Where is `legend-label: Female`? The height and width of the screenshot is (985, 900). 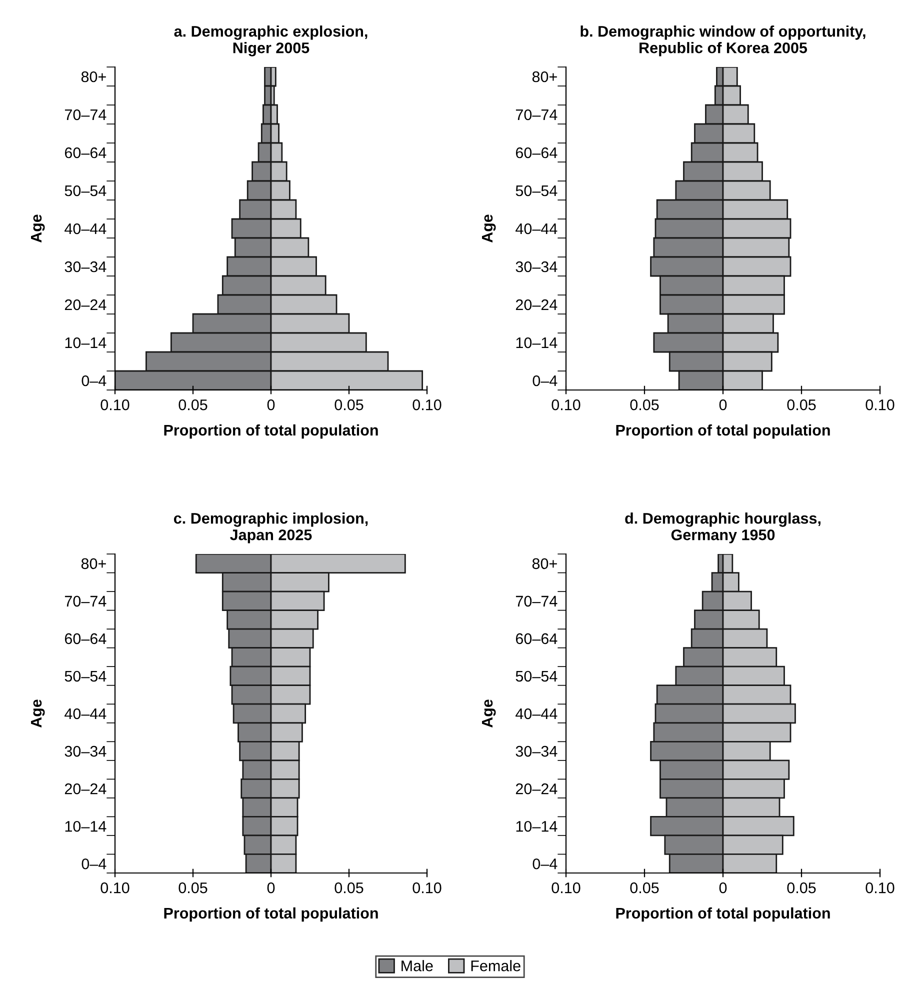
legend-label: Female is located at coordinates (495, 966).